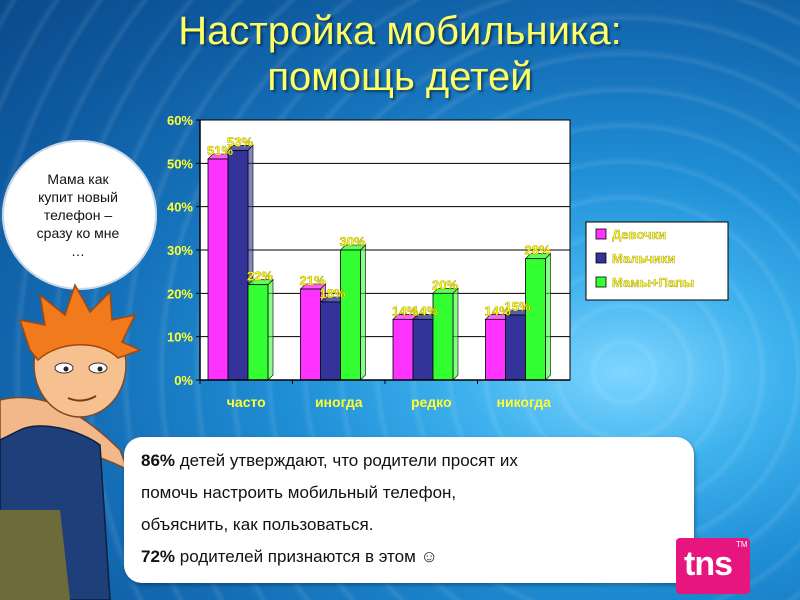 Image resolution: width=800 pixels, height=600 pixels. I want to click on legend-label: Мамы+Папы, so click(653, 282).